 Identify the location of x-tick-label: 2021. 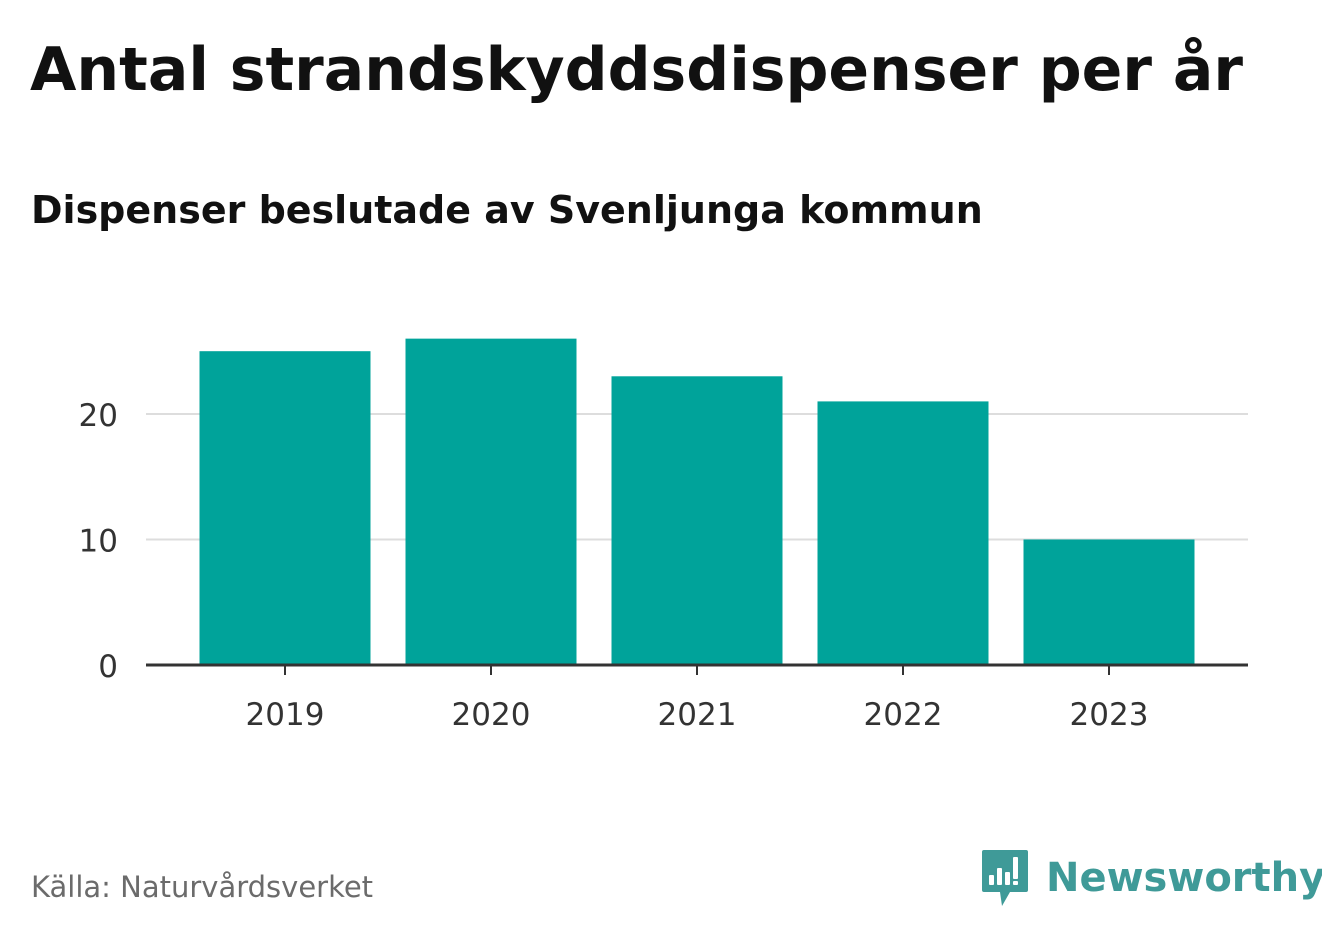
(697, 715).